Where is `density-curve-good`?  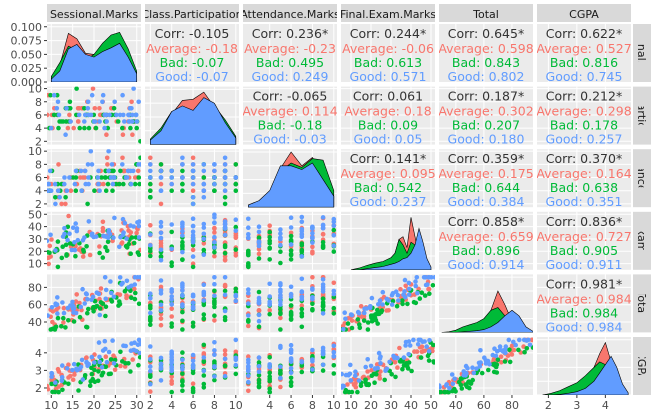
density-curve-good is located at coordinates (585, 375).